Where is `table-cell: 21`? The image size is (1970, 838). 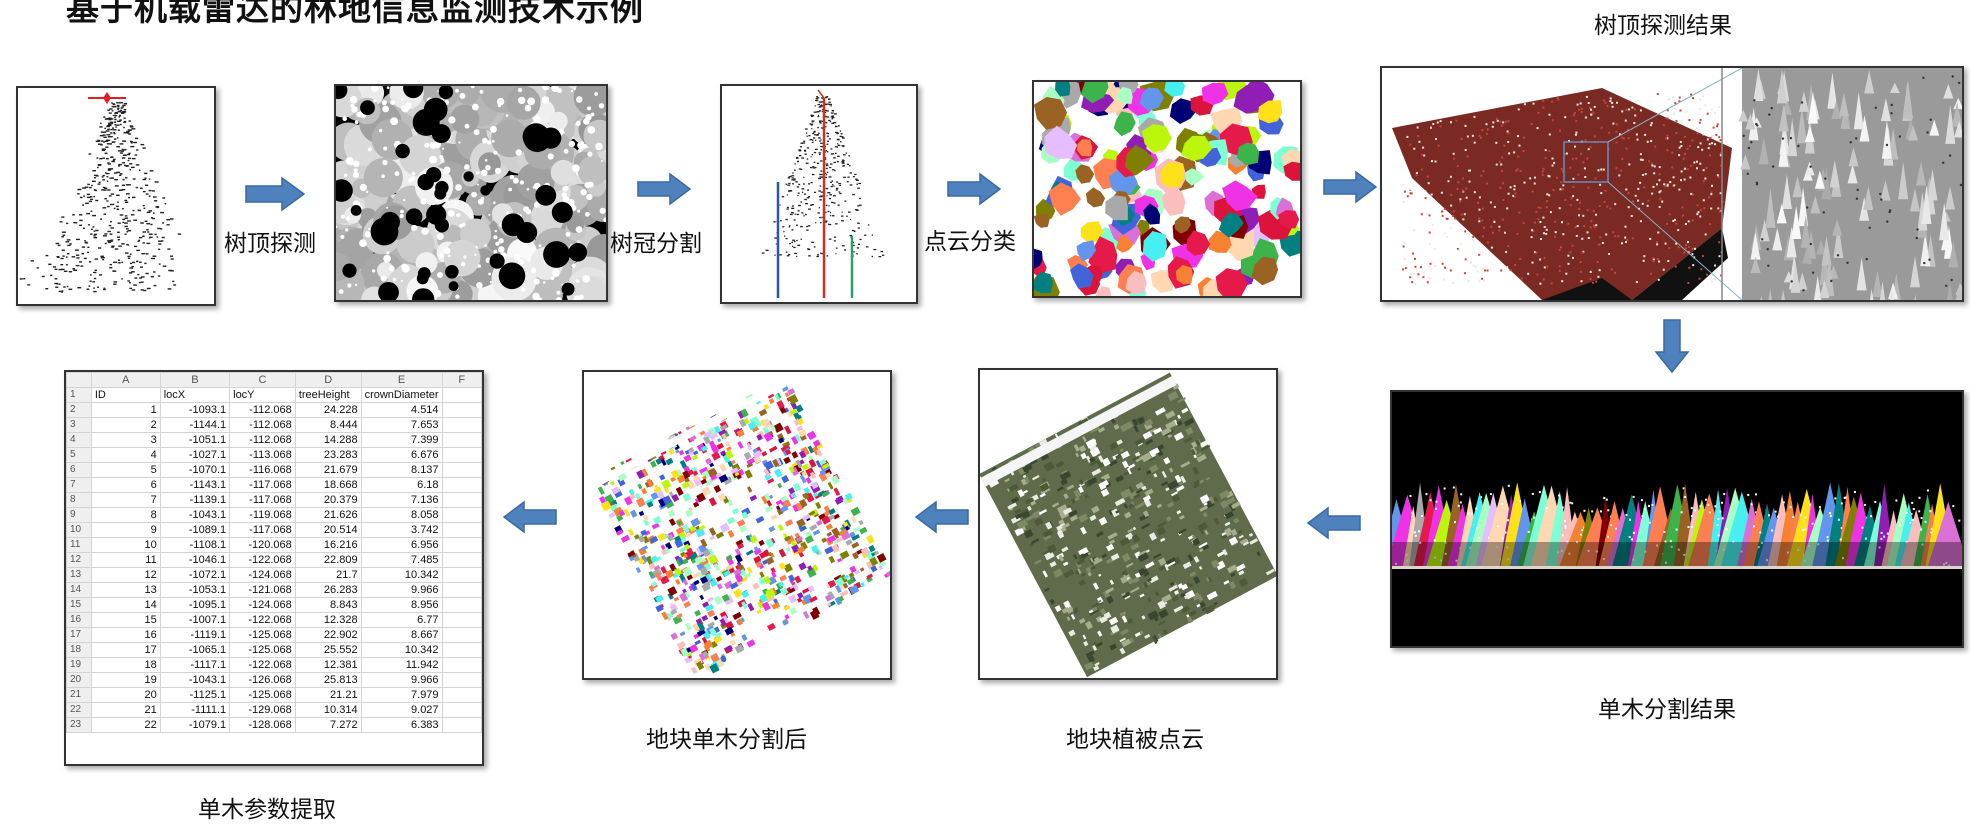
table-cell: 21 is located at coordinates (125, 710).